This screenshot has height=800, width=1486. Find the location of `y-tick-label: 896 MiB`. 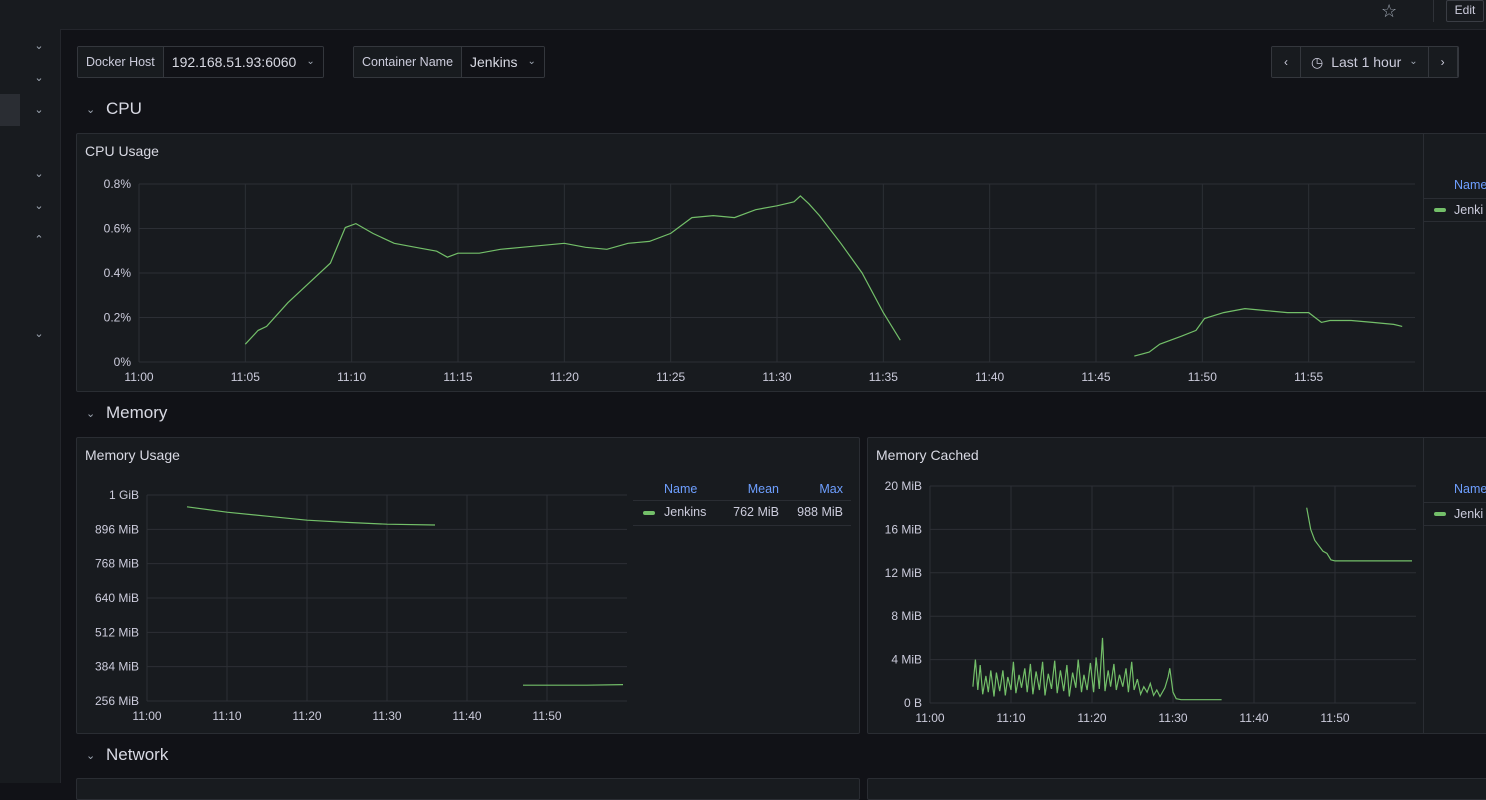

y-tick-label: 896 MiB is located at coordinates (117, 529).